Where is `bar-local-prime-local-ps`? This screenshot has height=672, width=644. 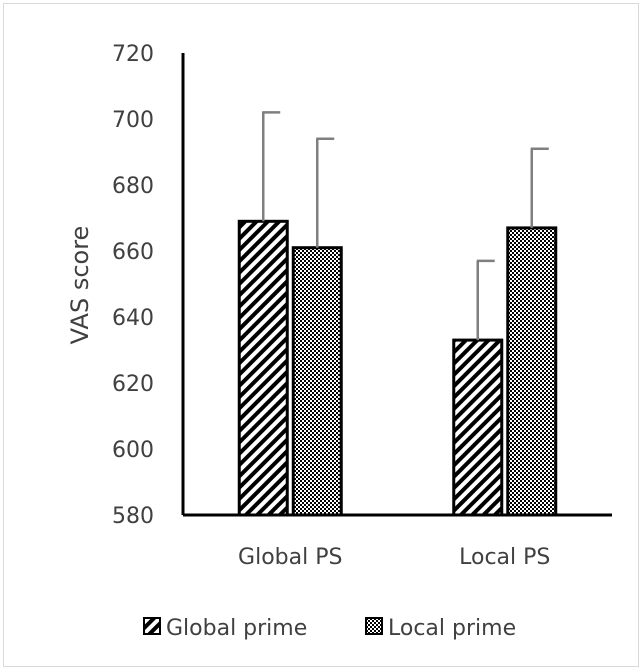
bar-local-prime-local-ps is located at coordinates (532, 371).